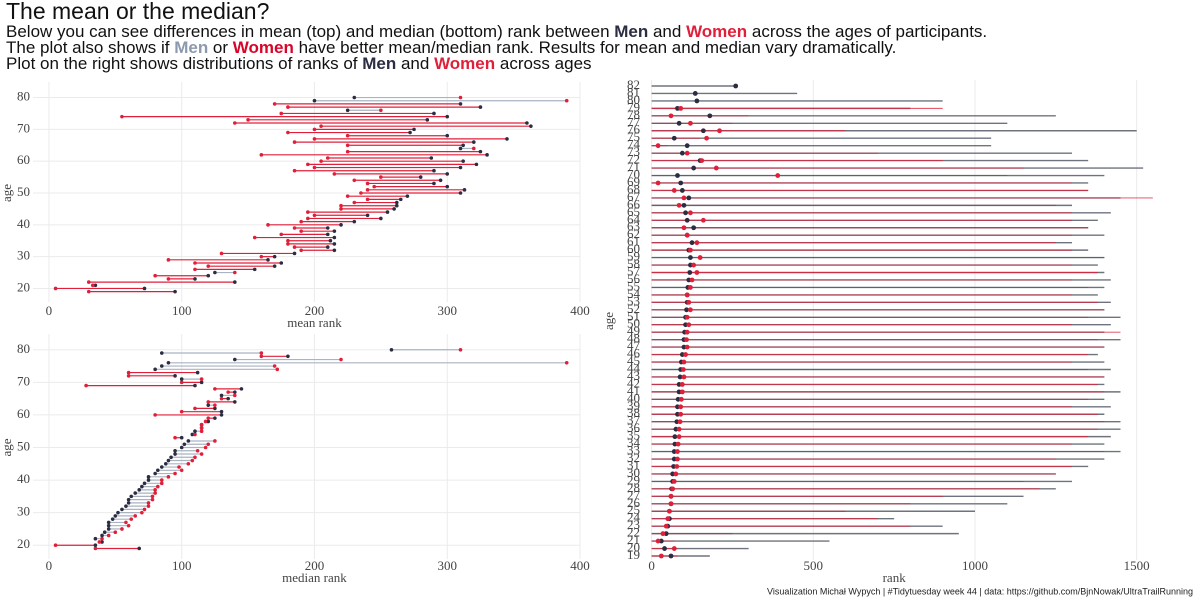 The image size is (1200, 600). What do you see at coordinates (633, 390) in the screenshot?
I see `y-tick-label: 41` at bounding box center [633, 390].